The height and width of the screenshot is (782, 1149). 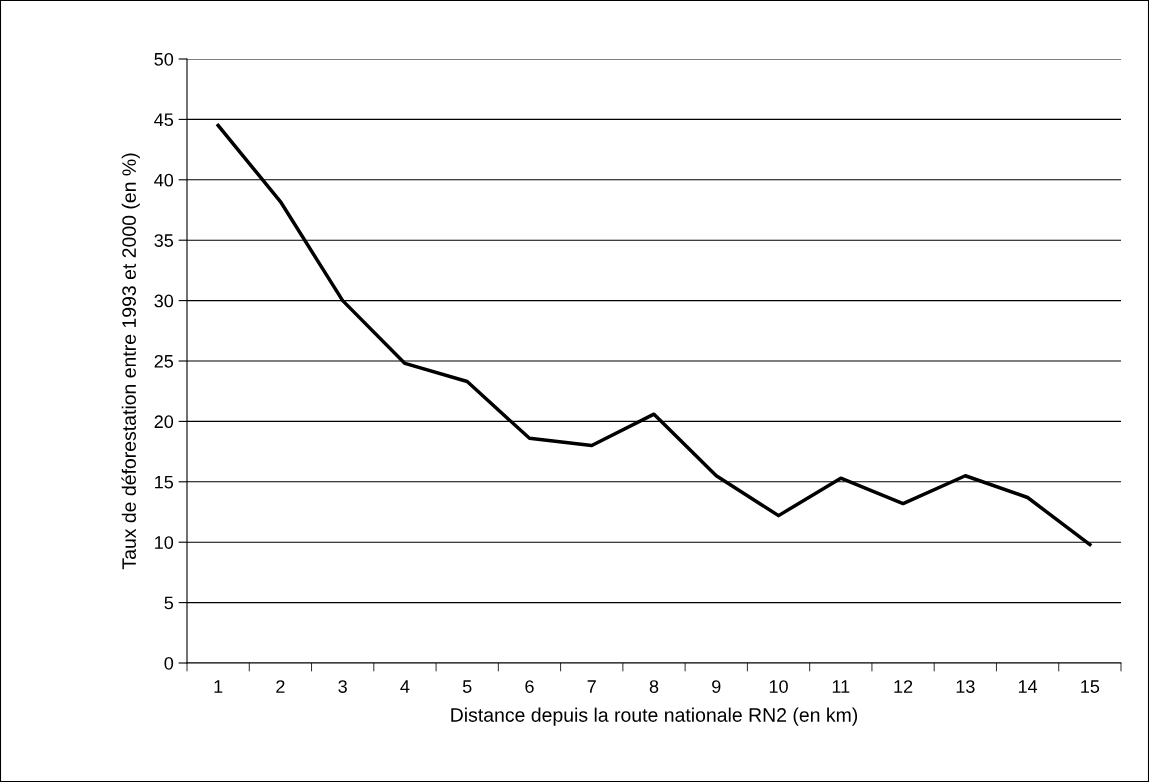 I want to click on x-tick-label: 1, so click(x=218, y=686).